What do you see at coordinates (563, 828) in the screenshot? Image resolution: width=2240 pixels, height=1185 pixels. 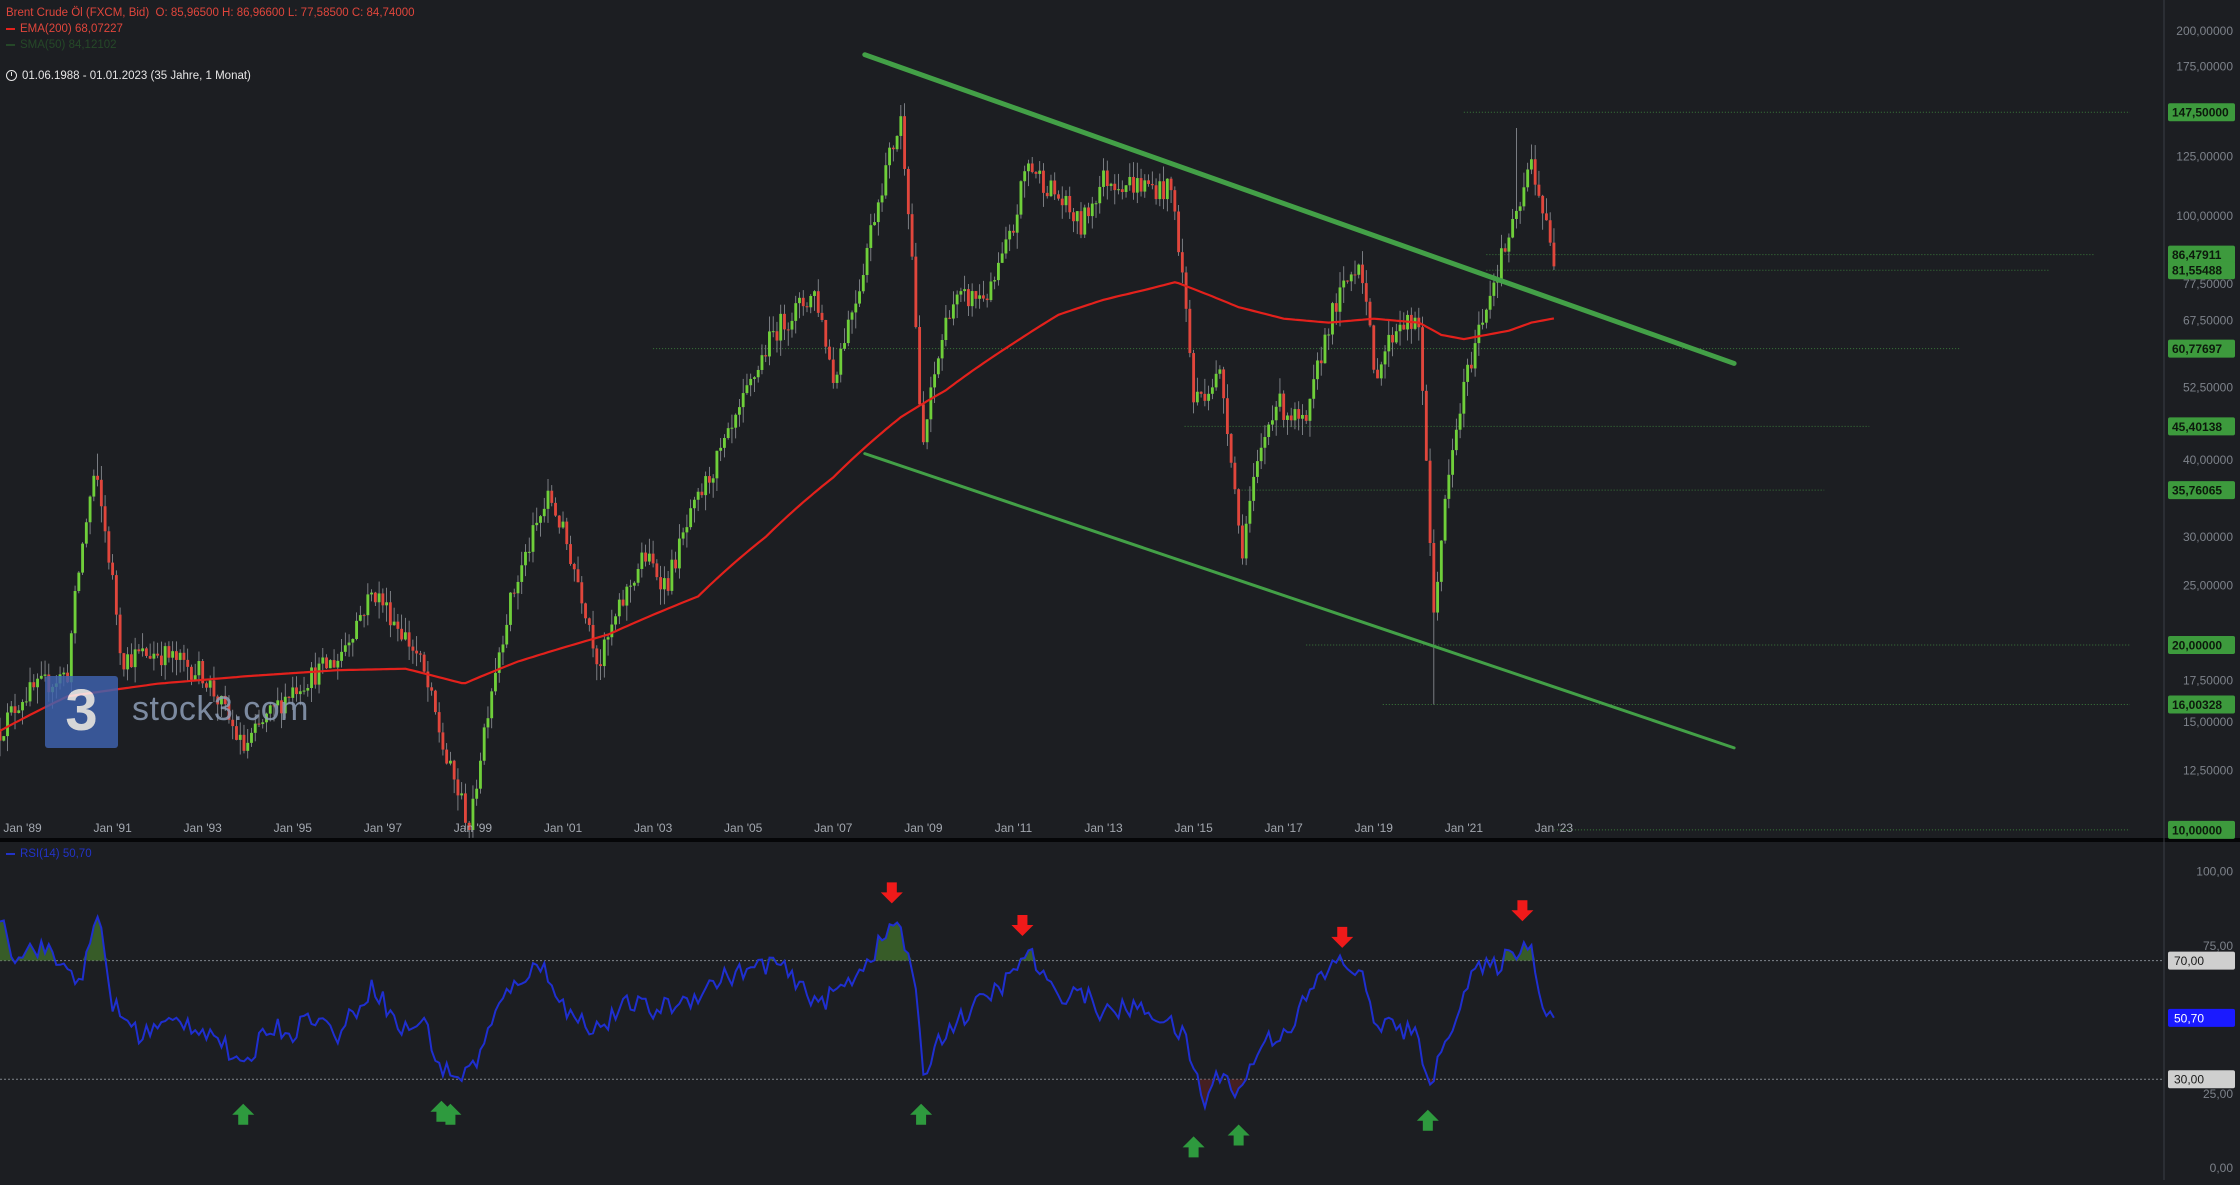 I see `time-tick-label: Jan '01` at bounding box center [563, 828].